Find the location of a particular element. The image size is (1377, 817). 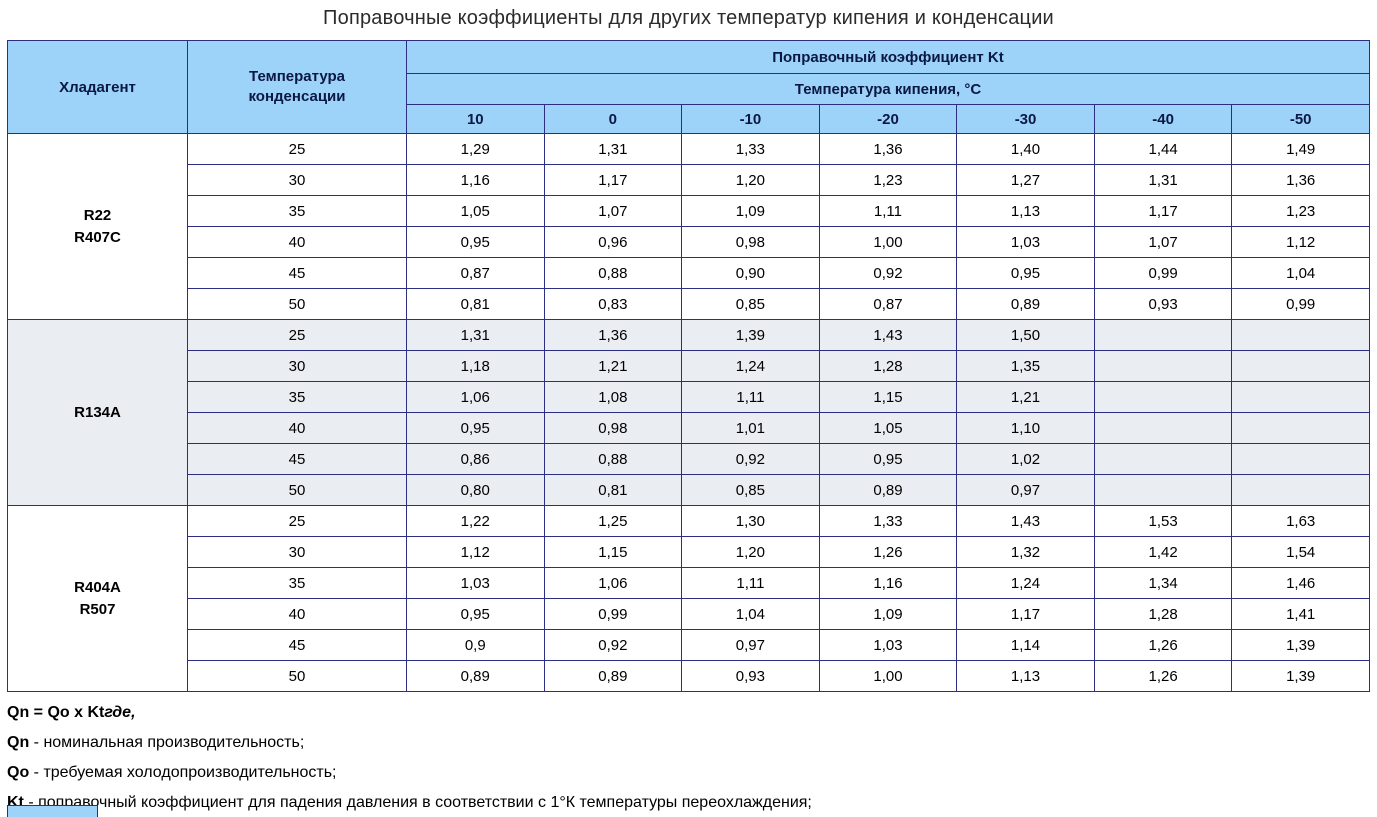

coefficient-value-cell: 1,00 is located at coordinates (888, 676).